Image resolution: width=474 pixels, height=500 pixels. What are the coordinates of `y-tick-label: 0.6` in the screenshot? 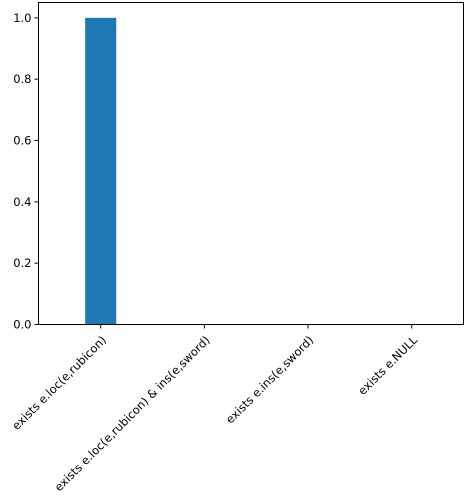 It's located at (22, 141).